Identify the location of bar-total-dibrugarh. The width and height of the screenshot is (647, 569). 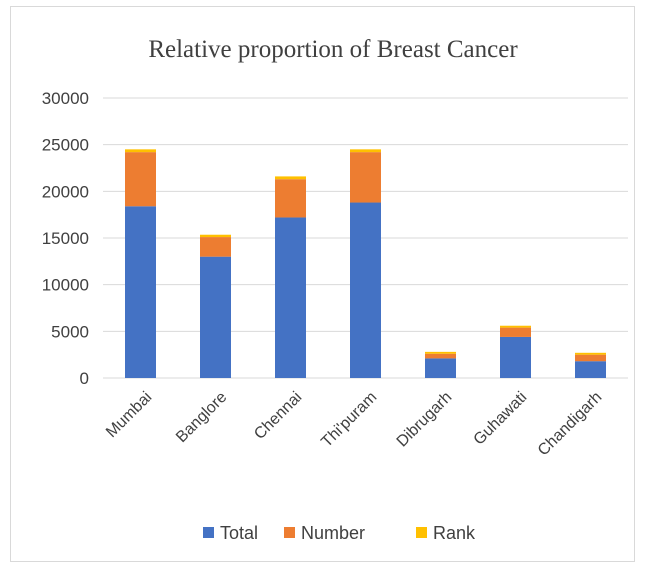
(440, 368).